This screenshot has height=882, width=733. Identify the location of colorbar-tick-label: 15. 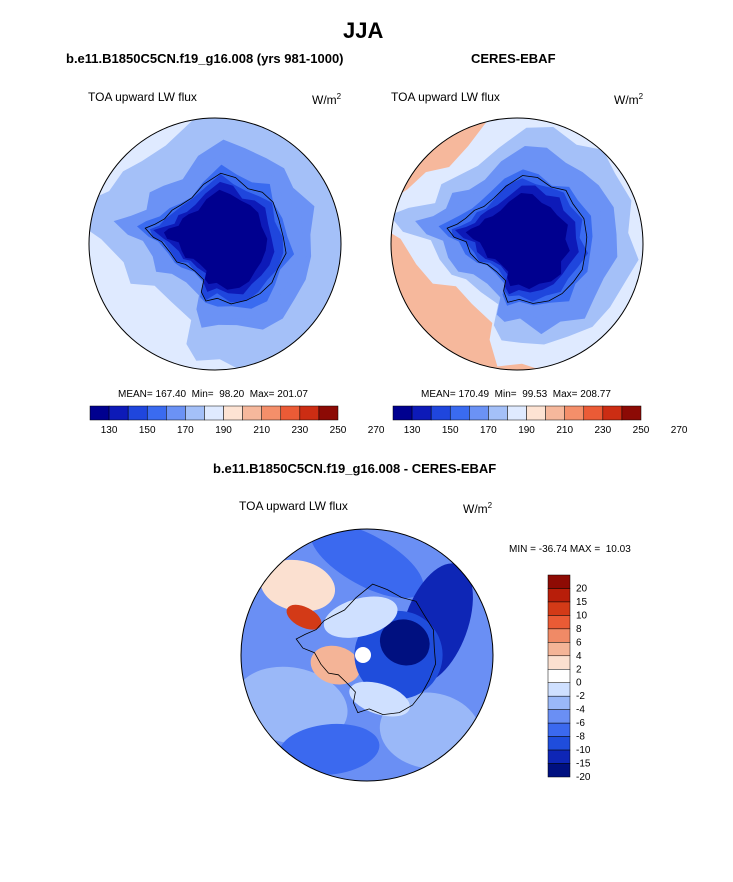
(582, 602).